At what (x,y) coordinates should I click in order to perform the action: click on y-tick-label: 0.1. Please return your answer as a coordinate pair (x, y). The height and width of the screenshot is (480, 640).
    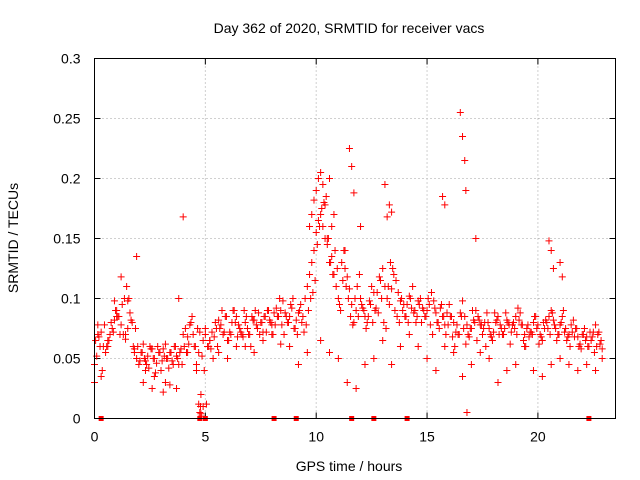
    Looking at the image, I should click on (71, 299).